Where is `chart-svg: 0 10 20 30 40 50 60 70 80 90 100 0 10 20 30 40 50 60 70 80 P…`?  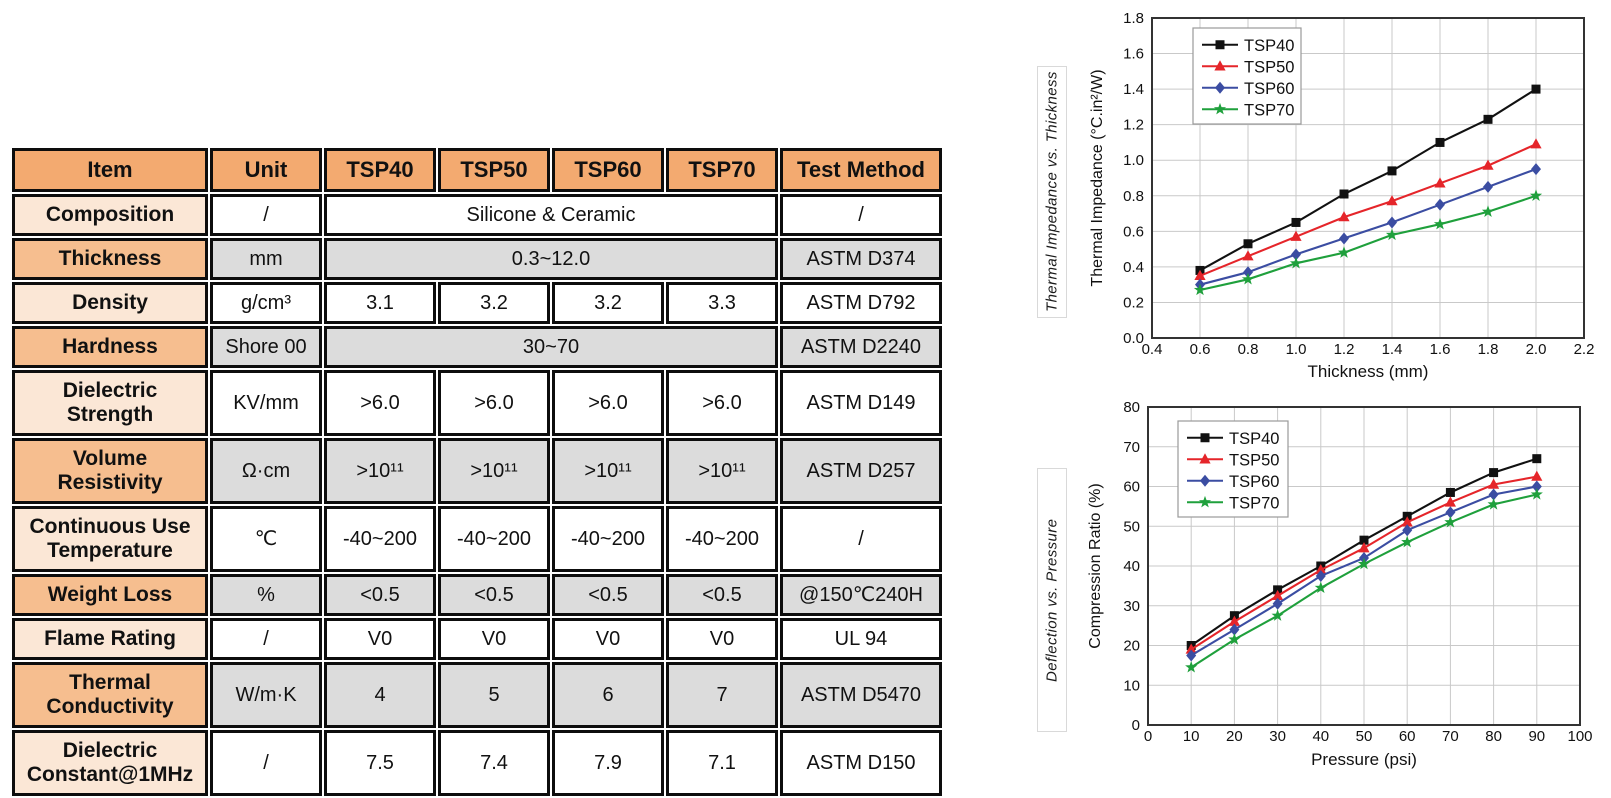 chart-svg: 0 10 20 30 40 50 60 70 80 90 100 0 10 20 30 40 50 60 70 80 P… is located at coordinates (1340, 584).